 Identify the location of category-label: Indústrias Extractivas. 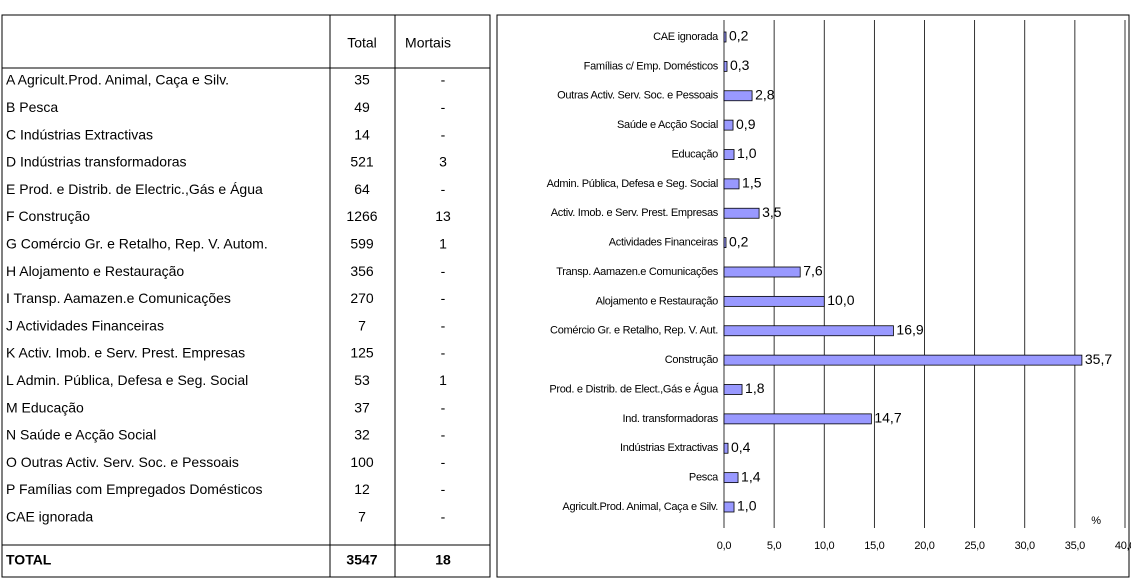
(669, 448).